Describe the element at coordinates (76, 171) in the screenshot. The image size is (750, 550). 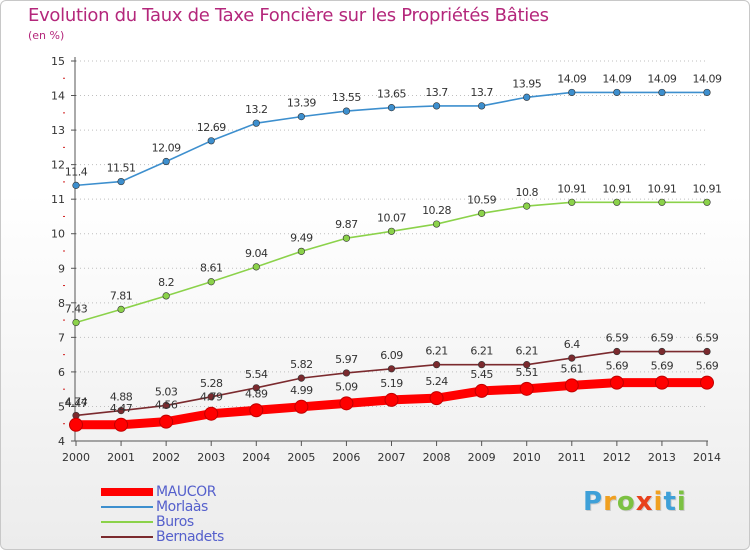
I see `data-label: 11.4` at that location.